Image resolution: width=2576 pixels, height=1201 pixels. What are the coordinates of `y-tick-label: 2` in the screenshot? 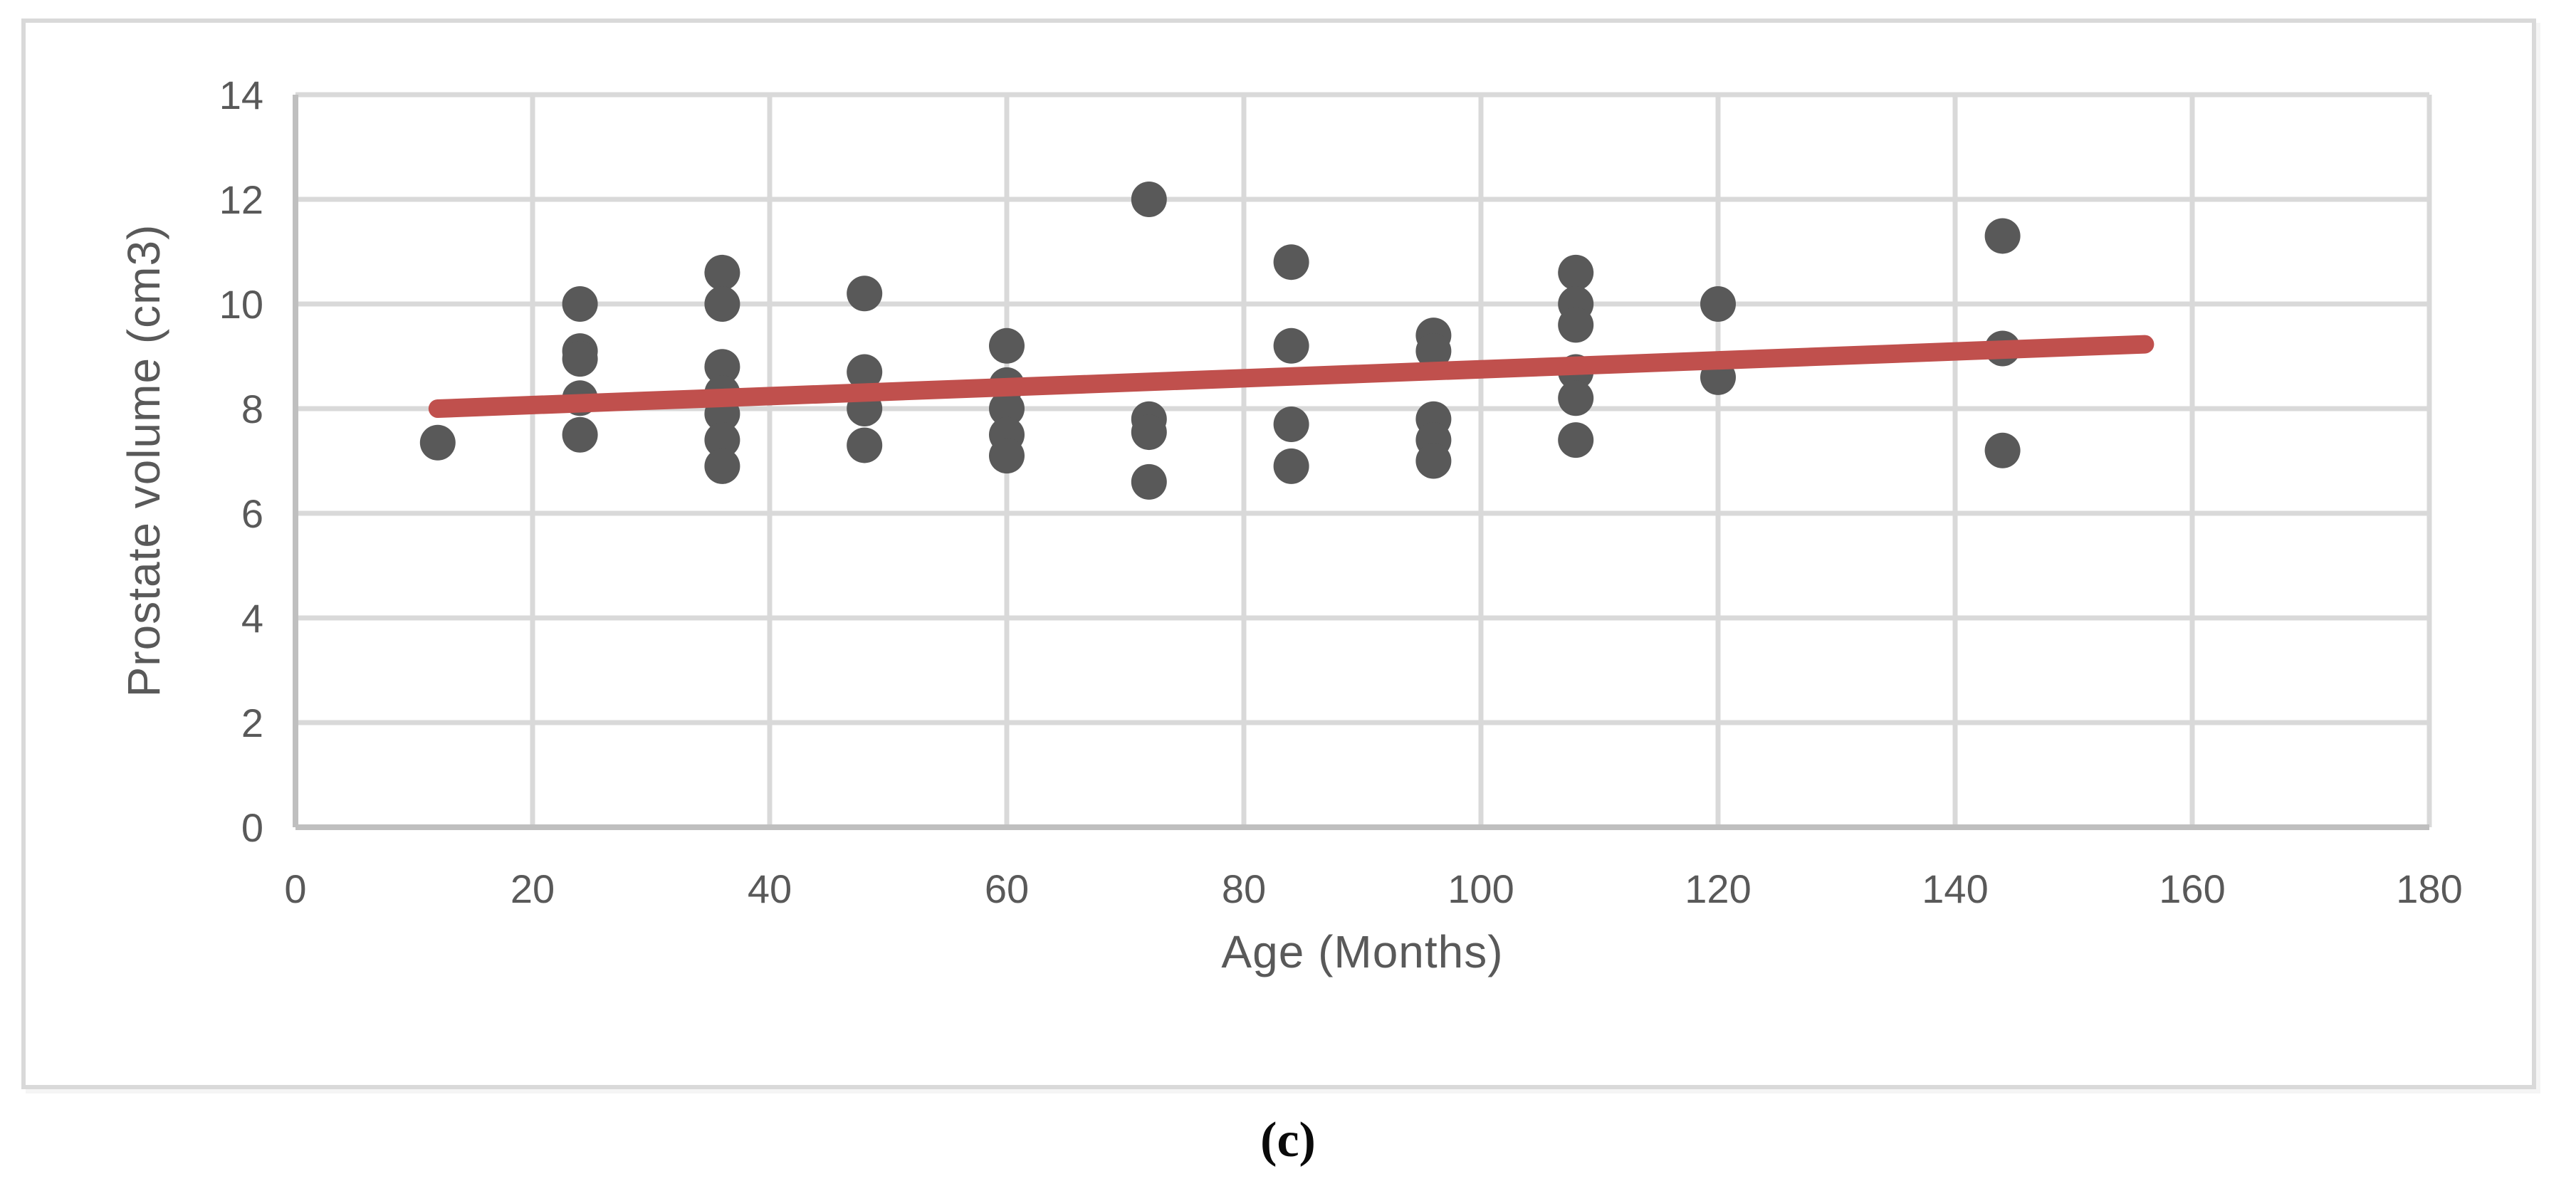 It's located at (252, 723).